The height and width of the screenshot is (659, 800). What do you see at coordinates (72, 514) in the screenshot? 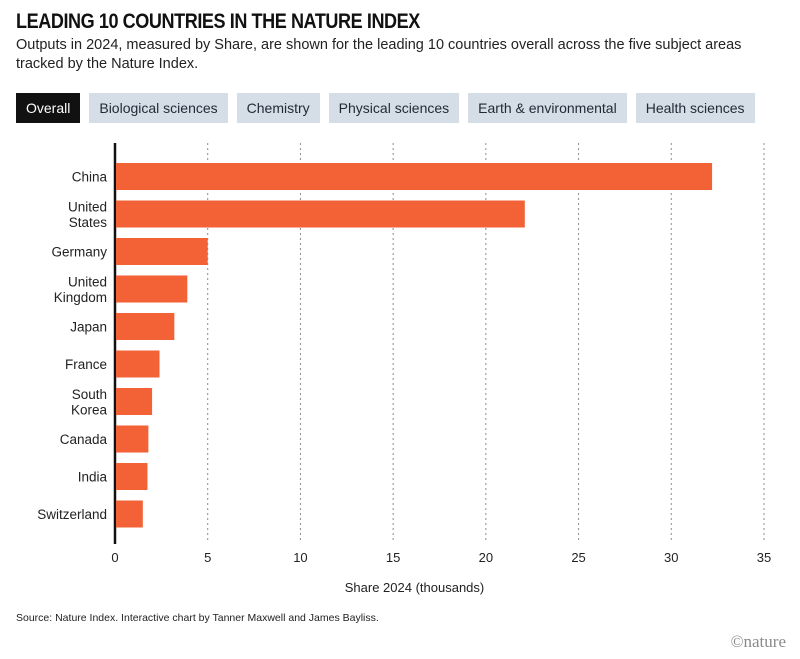
I see `category-label: Switzerland` at bounding box center [72, 514].